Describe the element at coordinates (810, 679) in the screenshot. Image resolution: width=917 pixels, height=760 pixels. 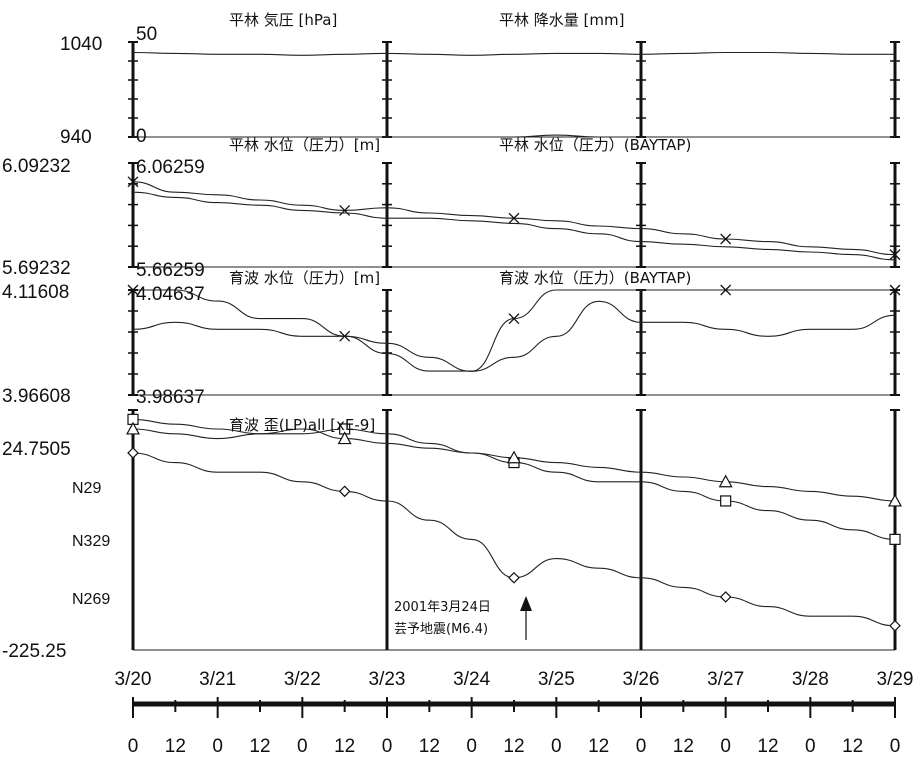
I see `date-tick-label: 3/28` at that location.